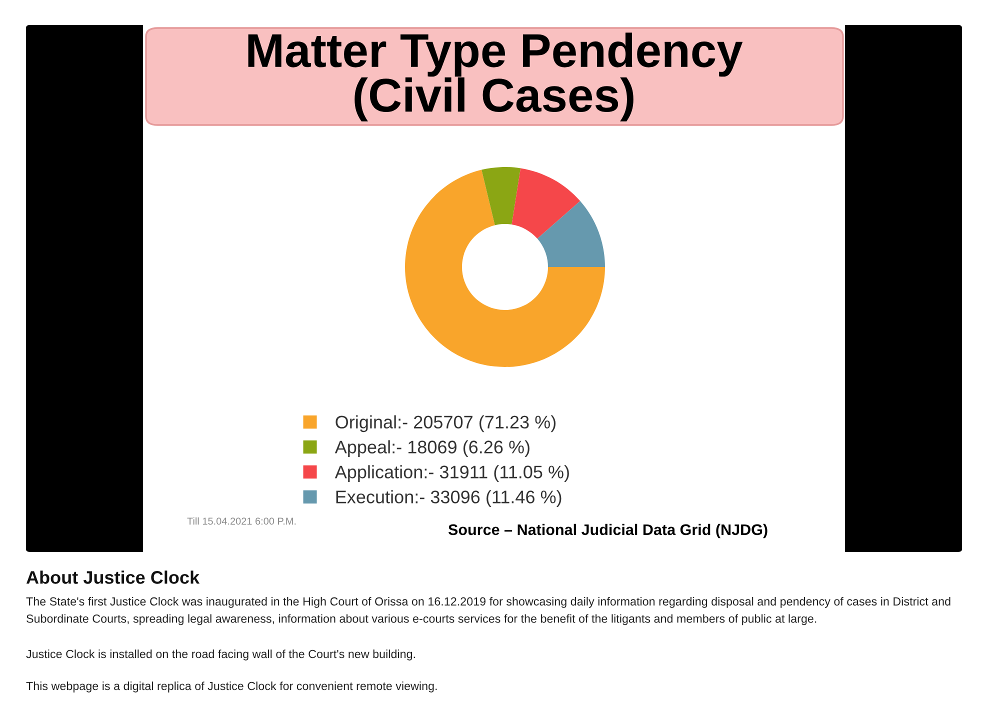 The width and height of the screenshot is (988, 713). Describe the element at coordinates (608, 531) in the screenshot. I see `source-note: Source – National Judicial Data Grid (NJDG)` at that location.